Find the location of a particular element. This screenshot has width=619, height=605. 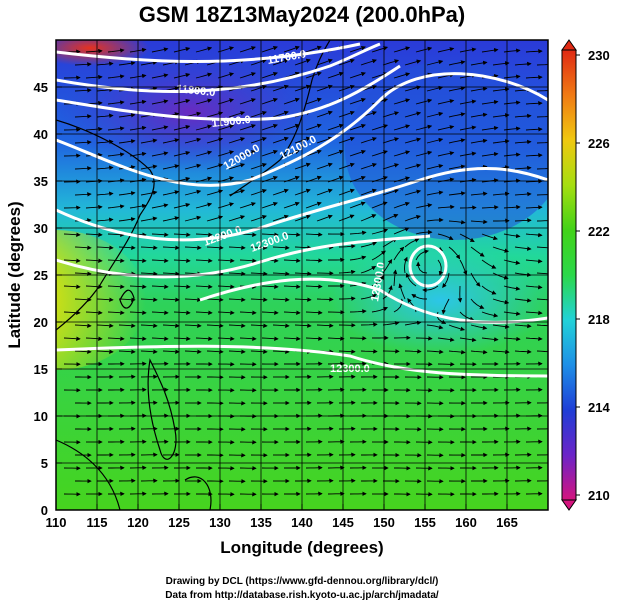

asia-coastline is located at coordinates (105, 225).